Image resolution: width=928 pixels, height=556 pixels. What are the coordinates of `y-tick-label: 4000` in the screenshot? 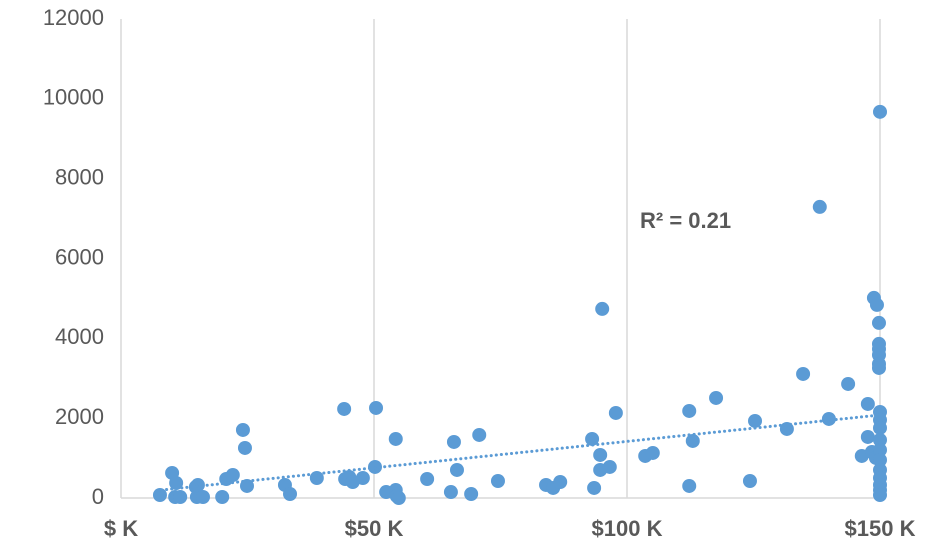 It's located at (79, 336).